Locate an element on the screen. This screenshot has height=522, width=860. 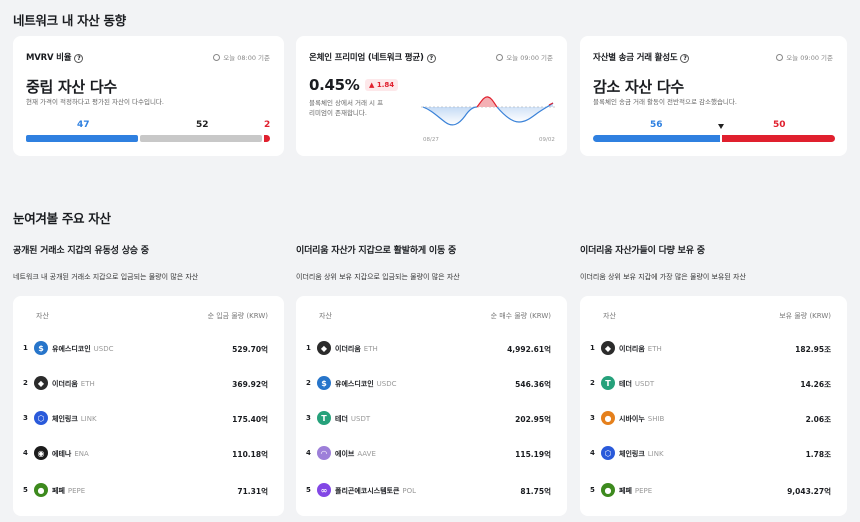
rank-number: 2 is located at coordinates (25, 383).